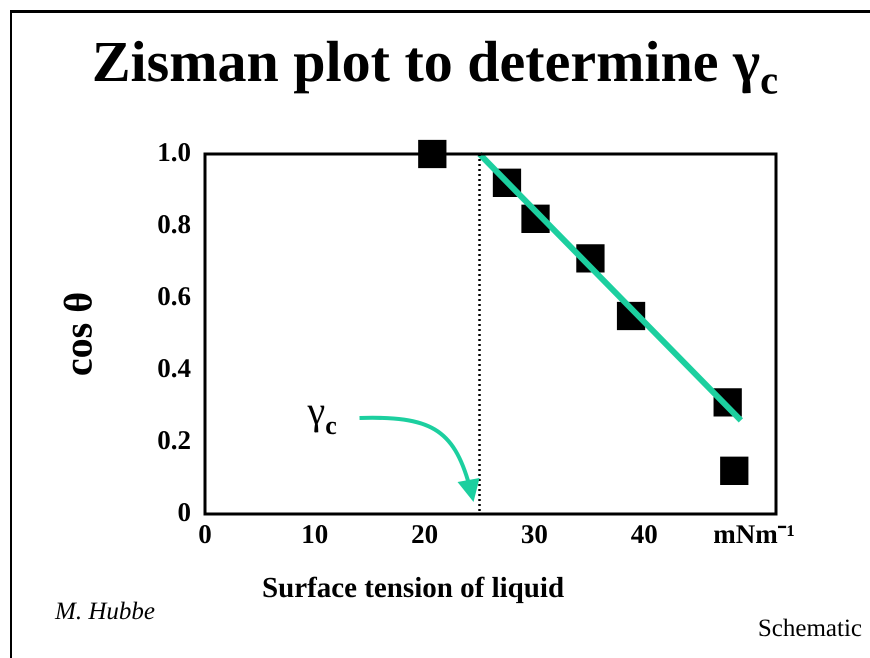 The image size is (870, 658). Describe the element at coordinates (174, 439) in the screenshot. I see `y-tick-label: 0.2` at that location.